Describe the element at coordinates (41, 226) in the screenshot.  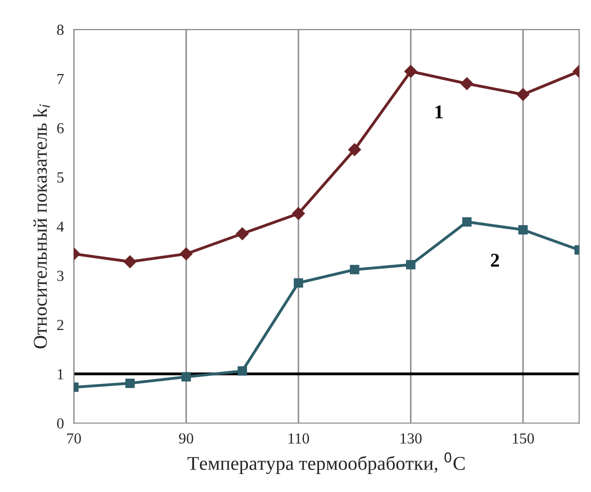
I see `y-axis-title: Относительный показатель k$_{i}$` at that location.